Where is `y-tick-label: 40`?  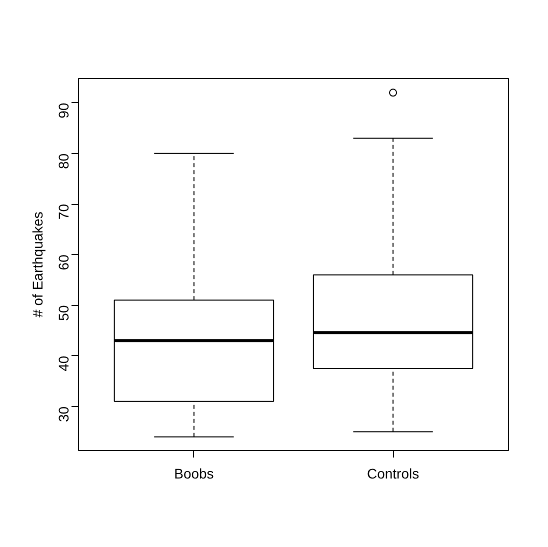 y-tick-label: 40 is located at coordinates (64, 364).